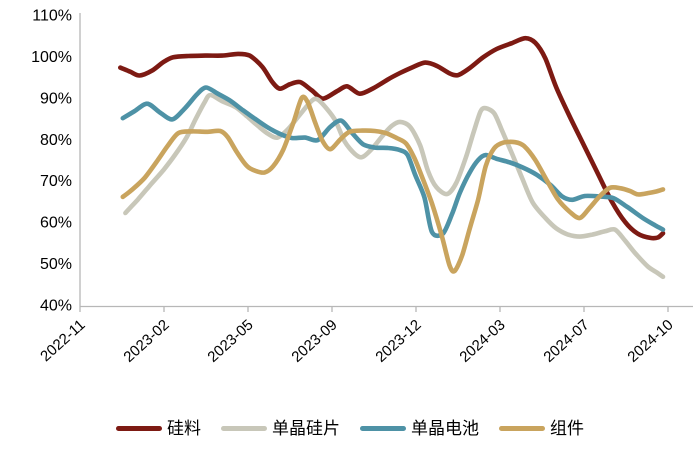 Image resolution: width=700 pixels, height=449 pixels. I want to click on legend-label-mono-wafer: 单晶硅片, so click(306, 428).